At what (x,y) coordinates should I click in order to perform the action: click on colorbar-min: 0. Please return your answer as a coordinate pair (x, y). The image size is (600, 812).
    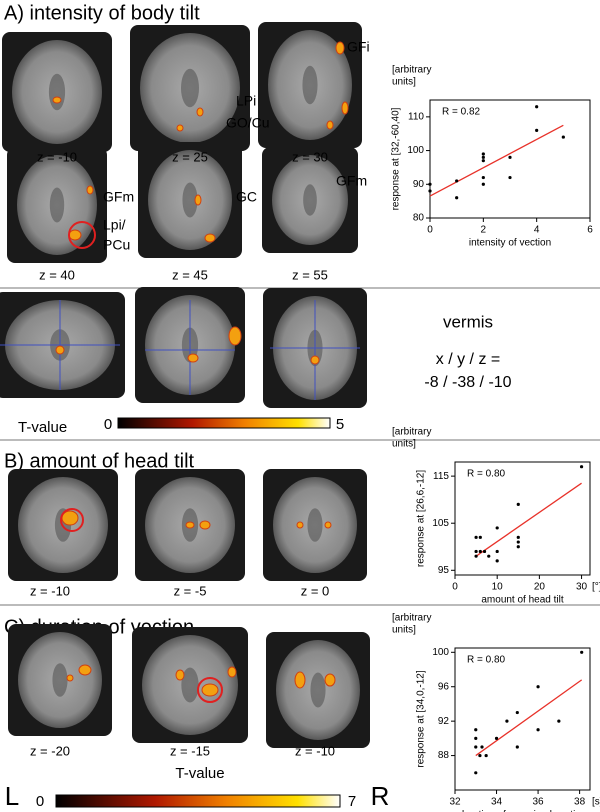
    Looking at the image, I should click on (108, 424).